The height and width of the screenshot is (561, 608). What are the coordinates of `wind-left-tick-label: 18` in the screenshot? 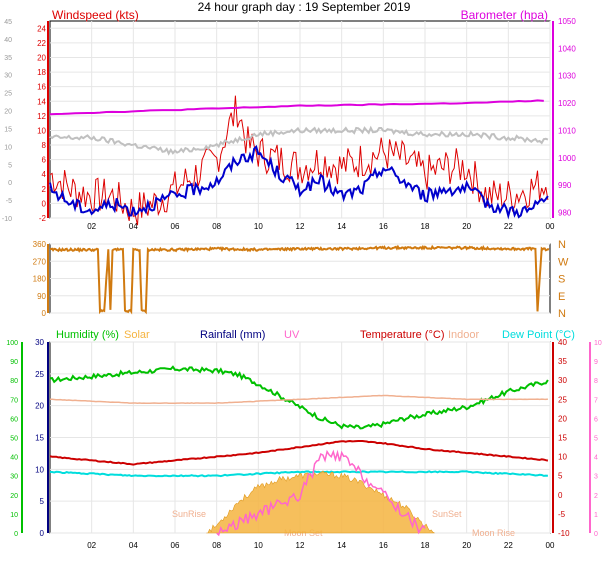 It's located at (41, 72).